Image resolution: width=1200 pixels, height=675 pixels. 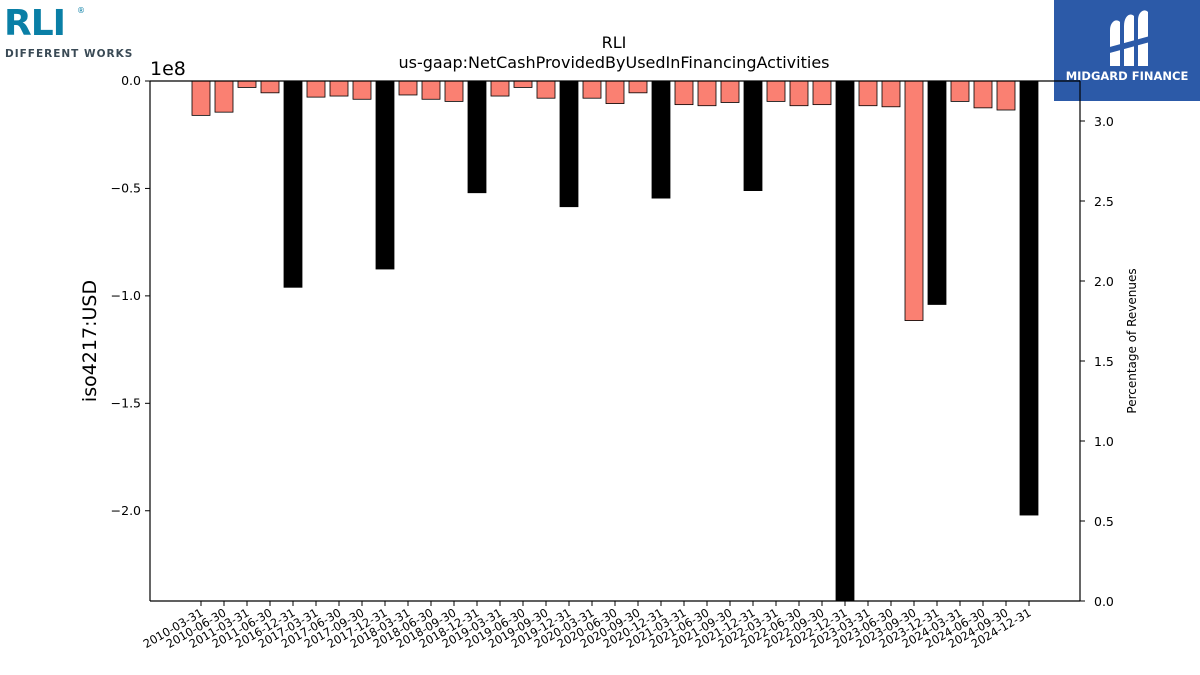 What do you see at coordinates (126, 510) in the screenshot?
I see `y-tick-label: −2.0` at bounding box center [126, 510].